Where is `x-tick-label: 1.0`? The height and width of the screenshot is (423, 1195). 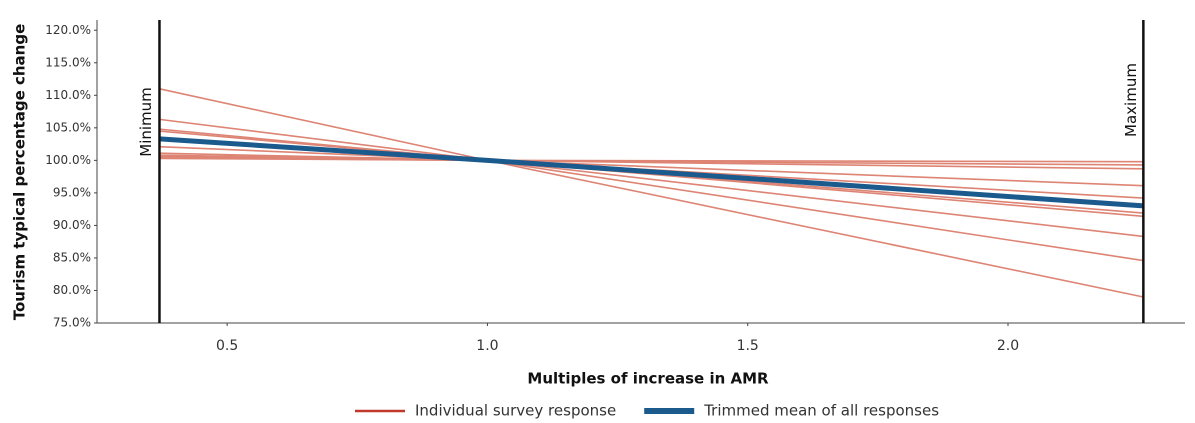 x-tick-label: 1.0 is located at coordinates (487, 346).